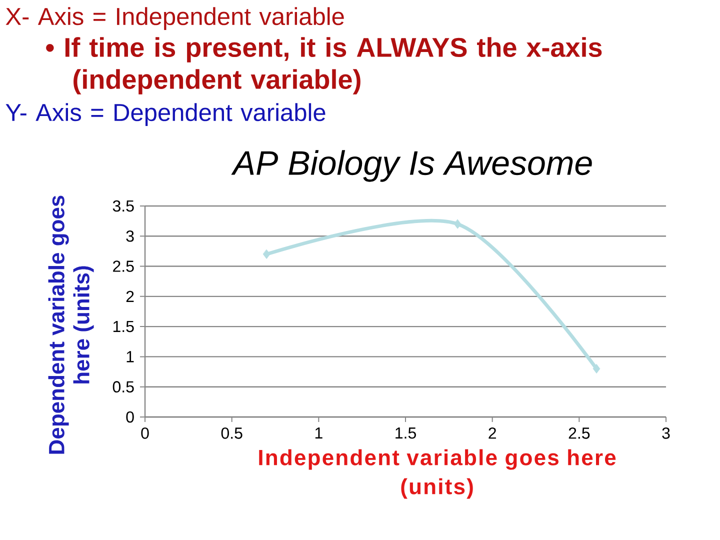  Describe the element at coordinates (579, 433) in the screenshot. I see `x-tick-label: 2.5` at that location.